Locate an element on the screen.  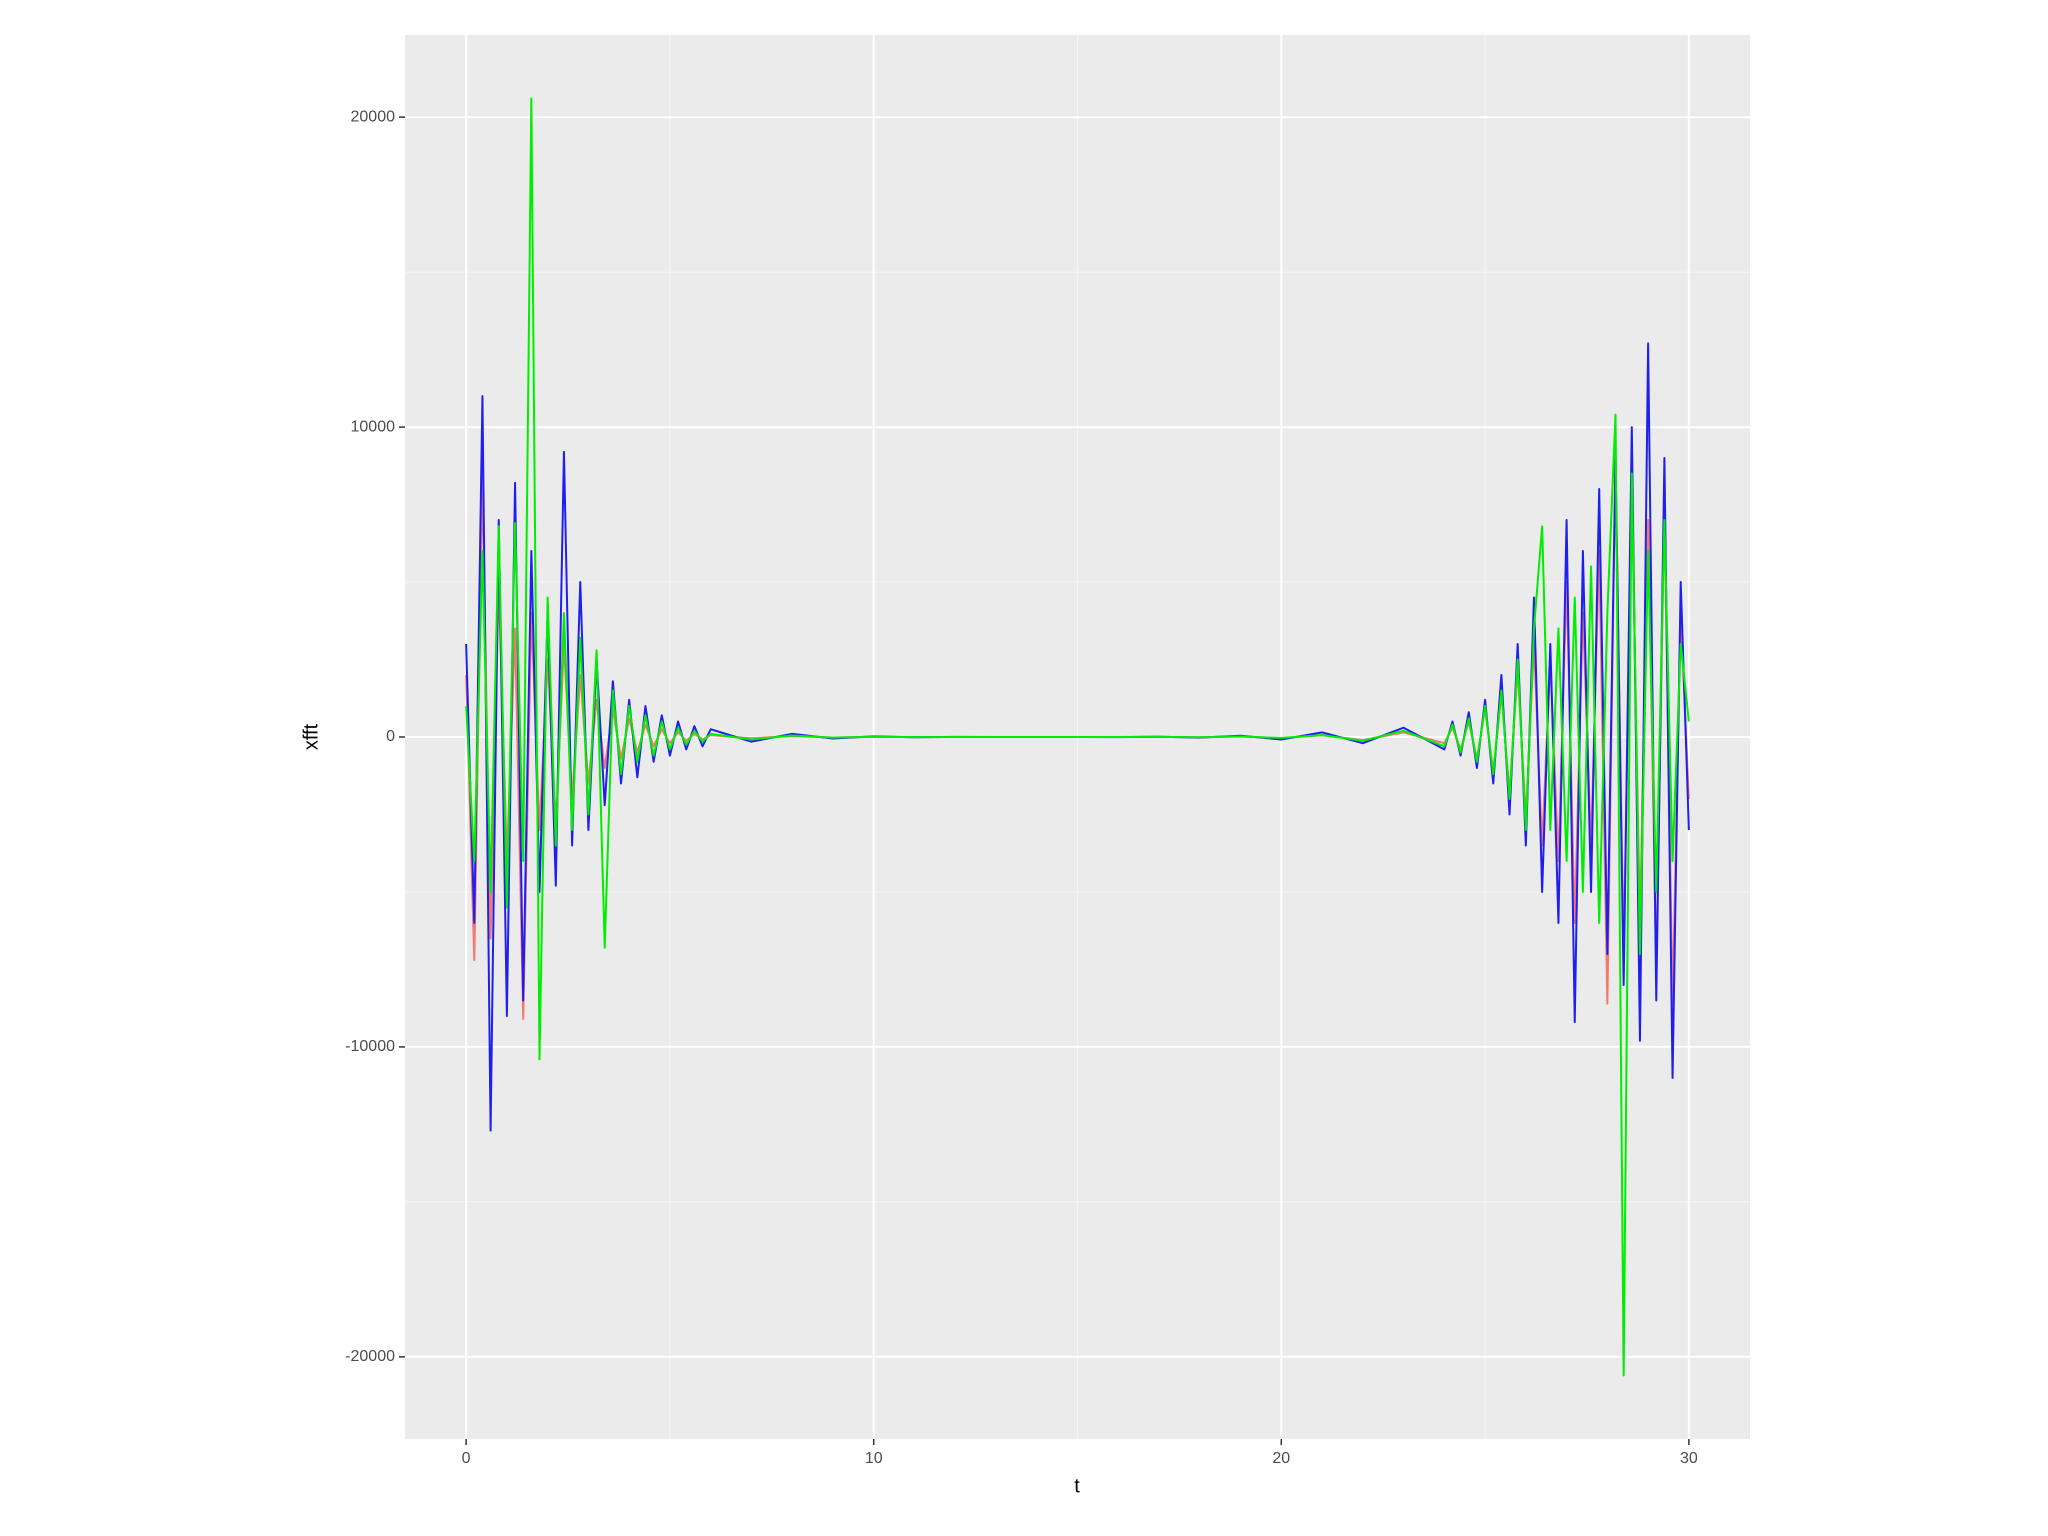
x-tick-label: 30 is located at coordinates (1689, 1458).